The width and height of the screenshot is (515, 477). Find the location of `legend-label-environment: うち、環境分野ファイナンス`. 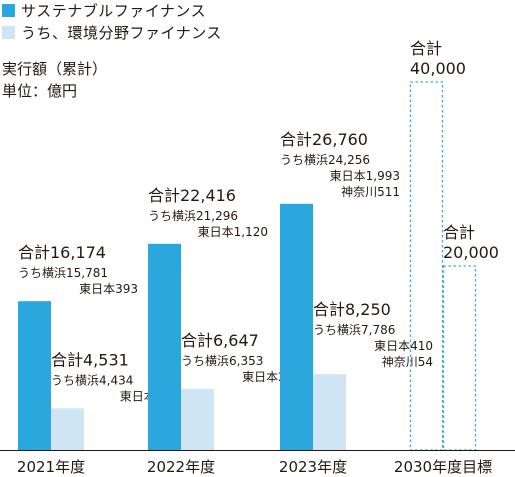

legend-label-environment: うち、環境分野ファイナンス is located at coordinates (121, 33).